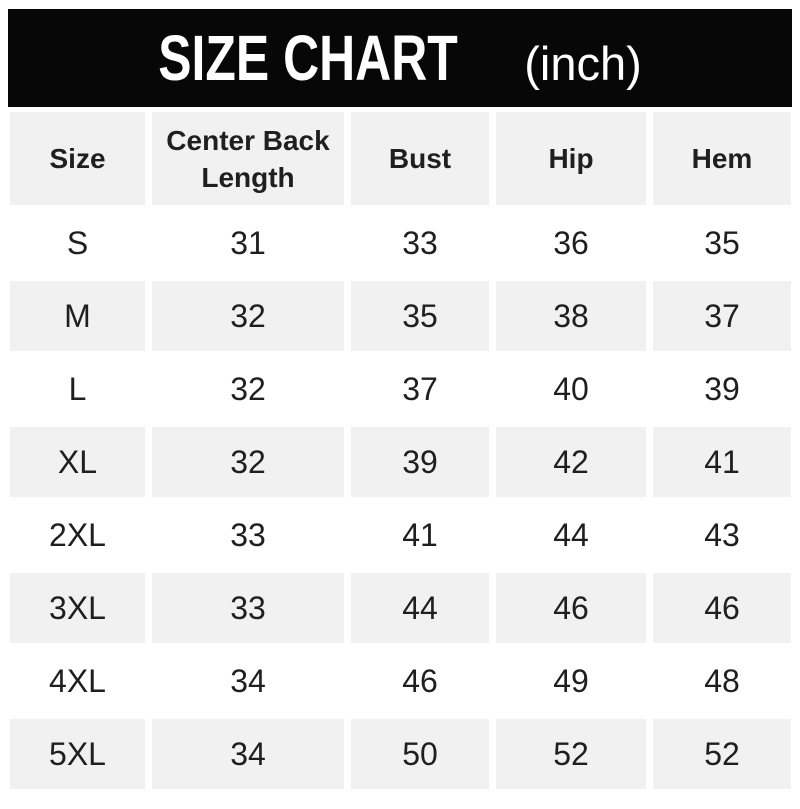 Image resolution: width=800 pixels, height=809 pixels. Describe the element at coordinates (77, 316) in the screenshot. I see `row-size-label: M` at that location.